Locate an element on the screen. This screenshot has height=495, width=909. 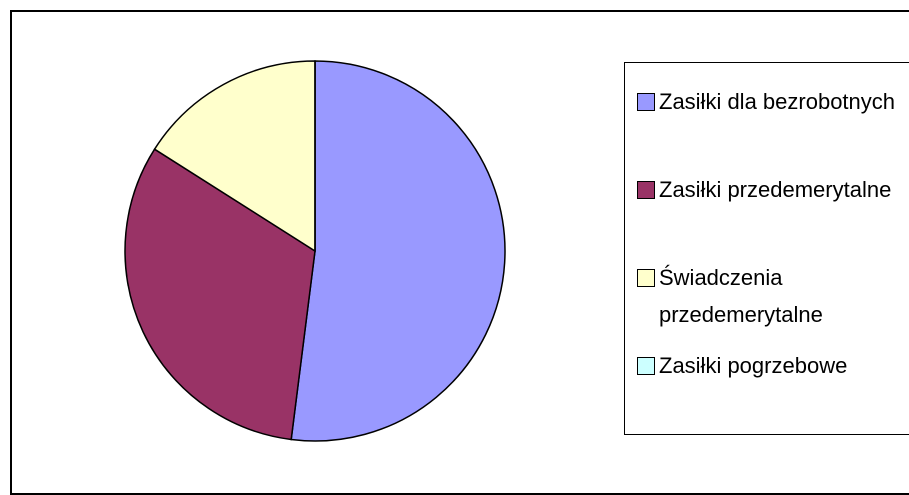
legend-entry: Zasiłki dla bezrobotnych is located at coordinates (768, 101).